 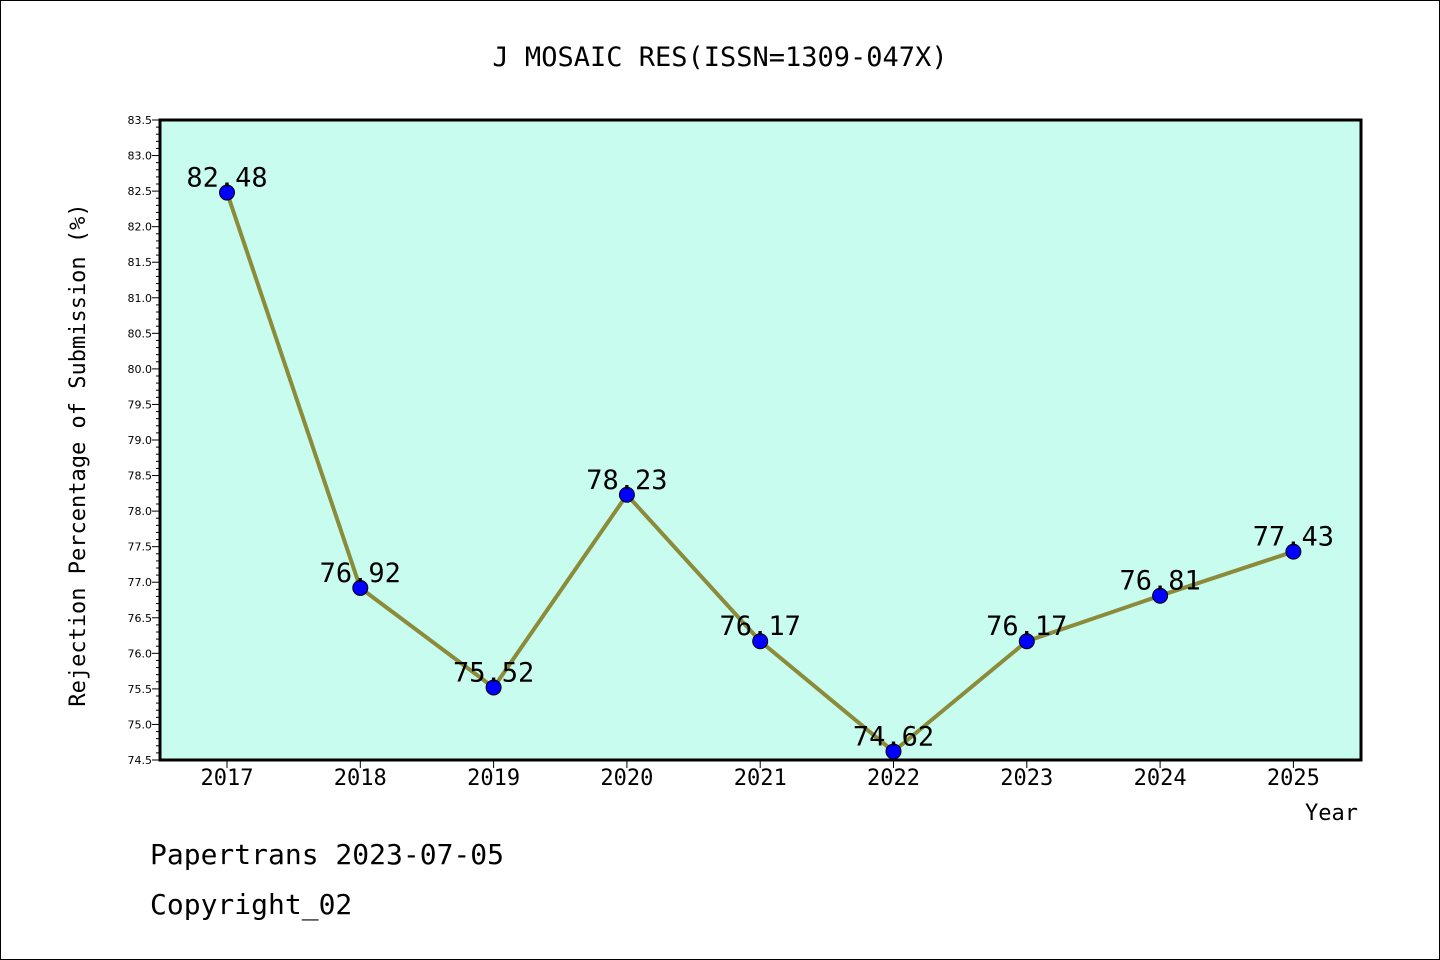 What do you see at coordinates (140, 547) in the screenshot?
I see `y-tick-label: 77.5` at bounding box center [140, 547].